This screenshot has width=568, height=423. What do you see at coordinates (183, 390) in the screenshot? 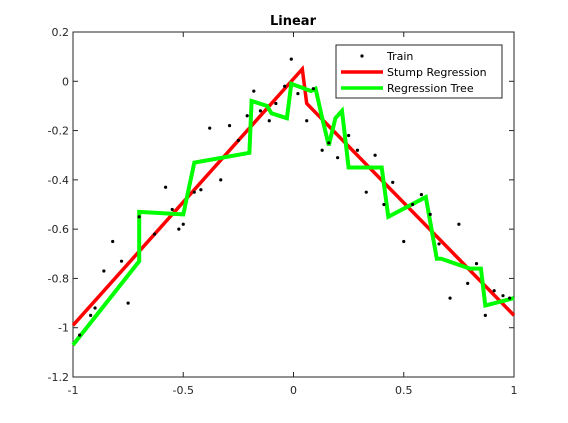
I see `x-tick-label: -0.5` at bounding box center [183, 390].